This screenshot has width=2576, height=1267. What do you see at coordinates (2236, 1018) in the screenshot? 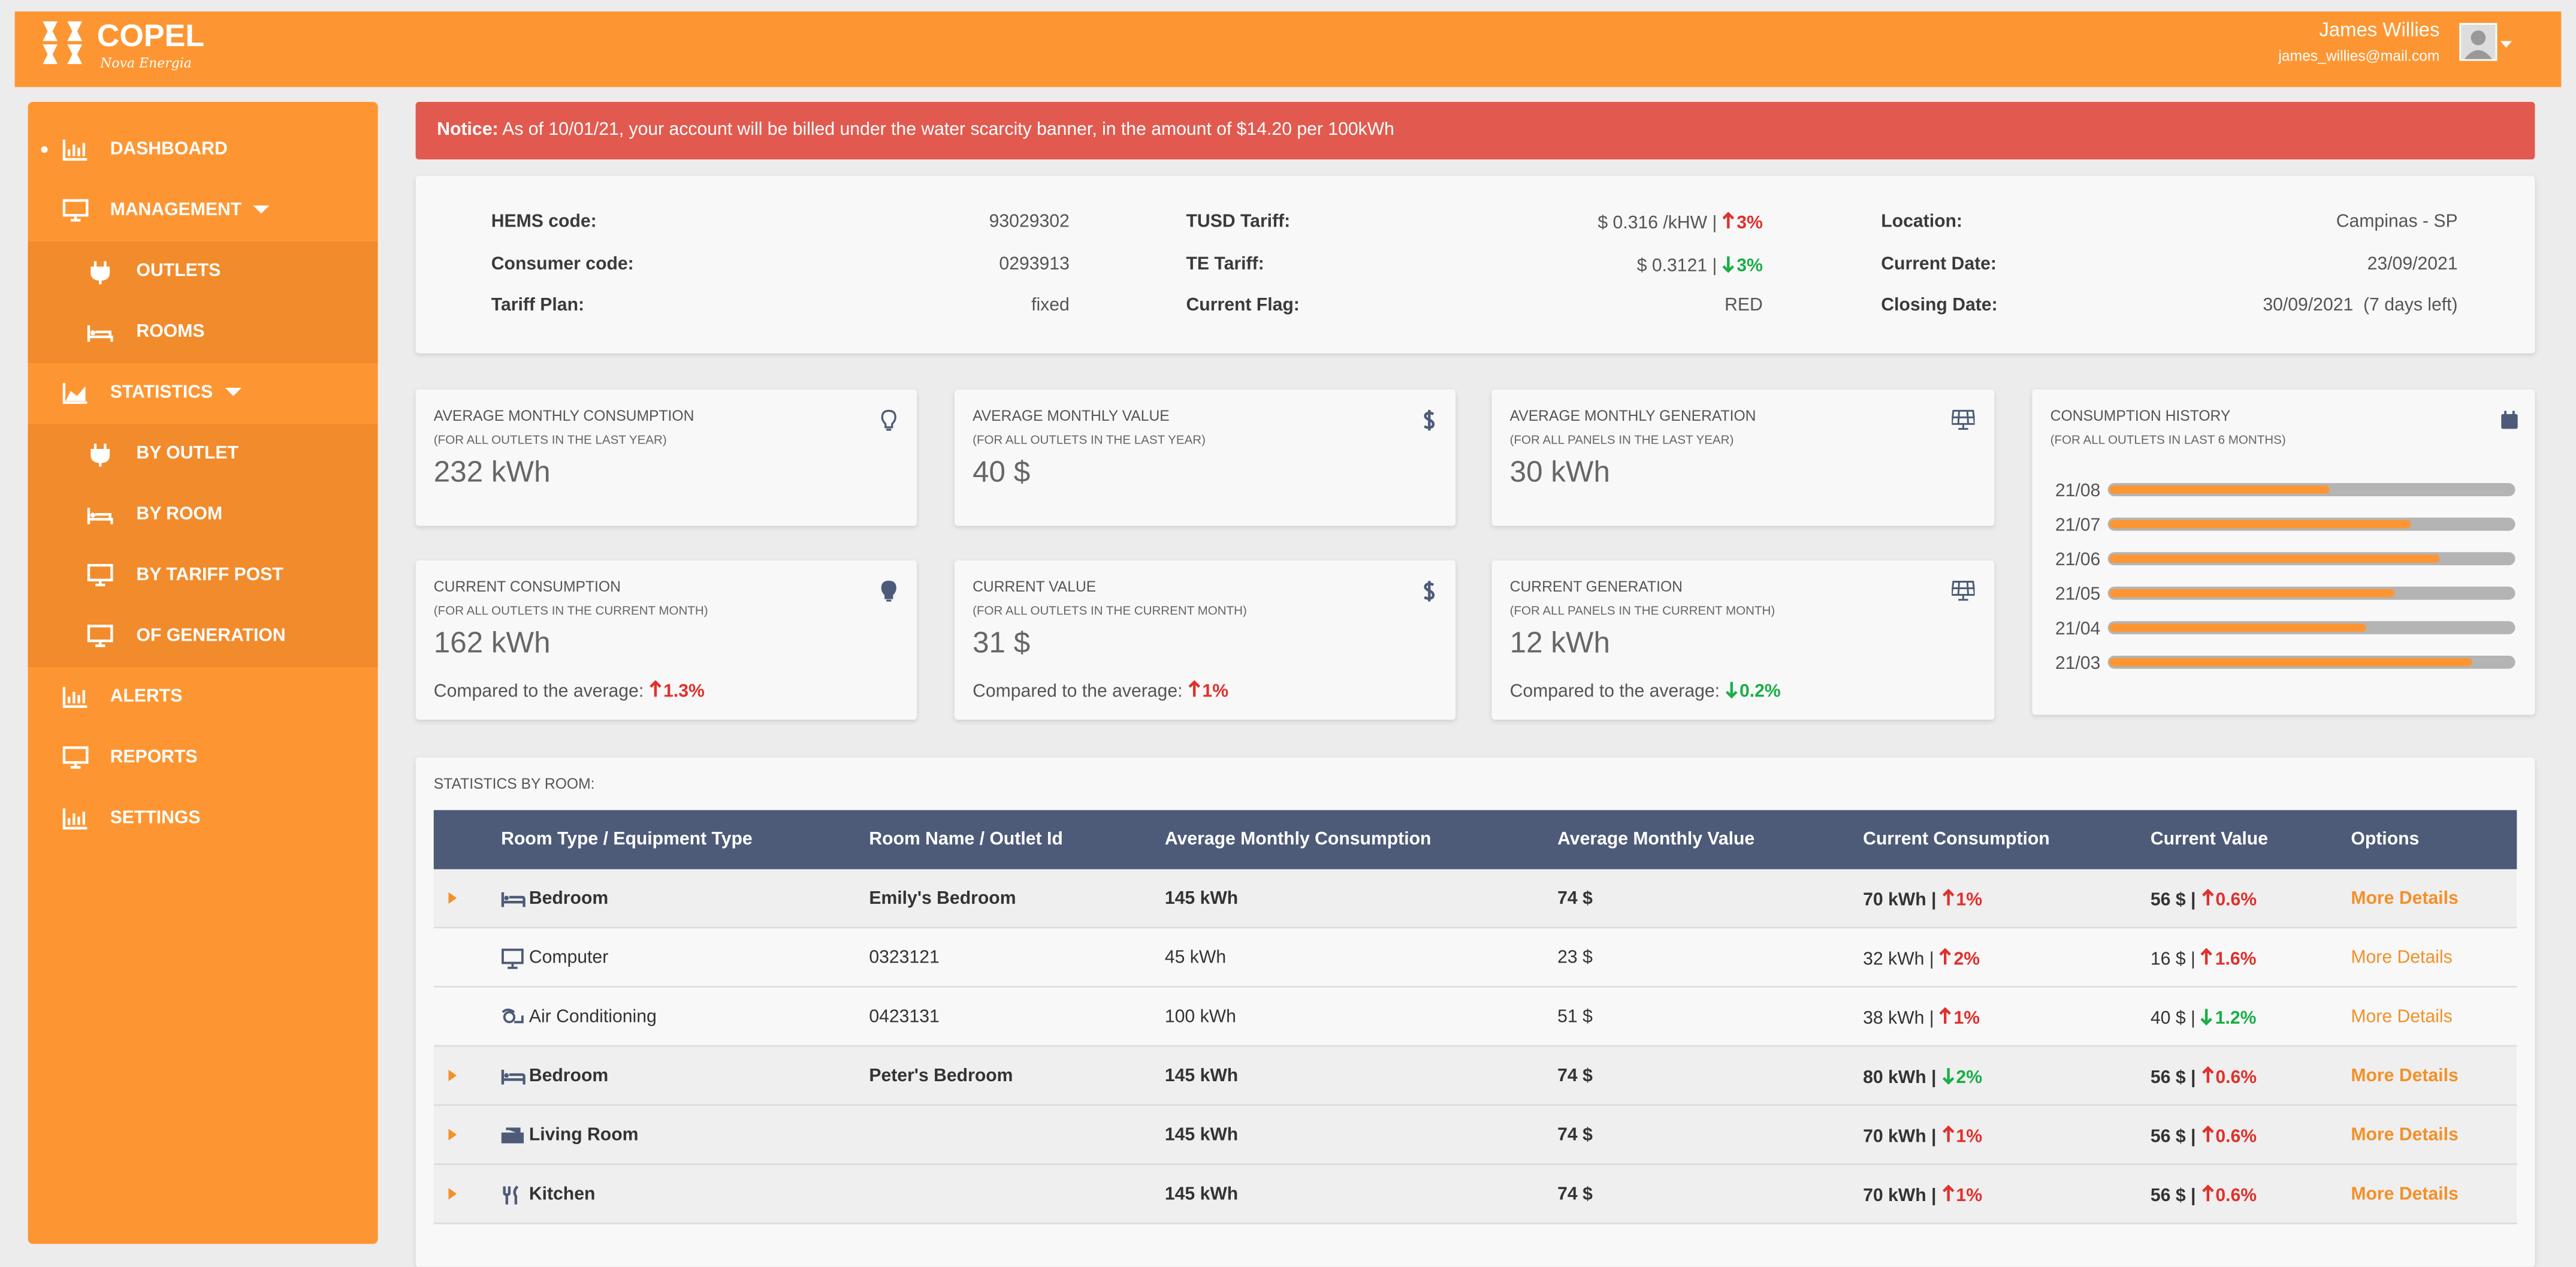
I see `change-value: 1.2%` at bounding box center [2236, 1018].